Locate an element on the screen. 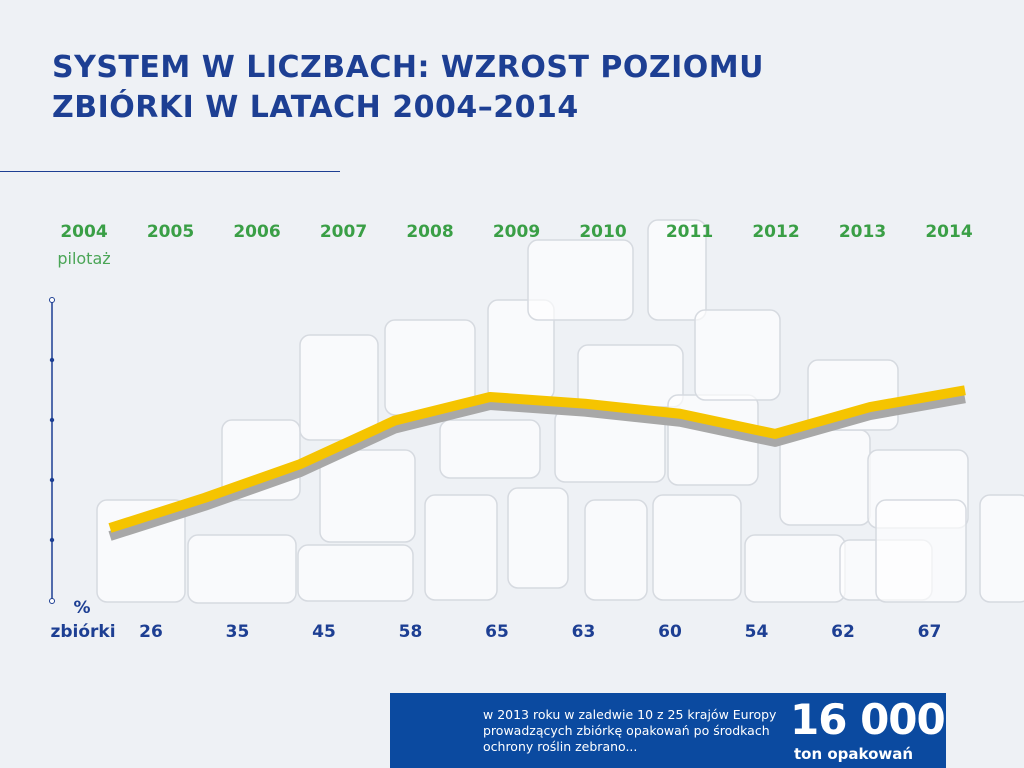 The height and width of the screenshot is (768, 1024). year-label: 2008 is located at coordinates (429, 232).